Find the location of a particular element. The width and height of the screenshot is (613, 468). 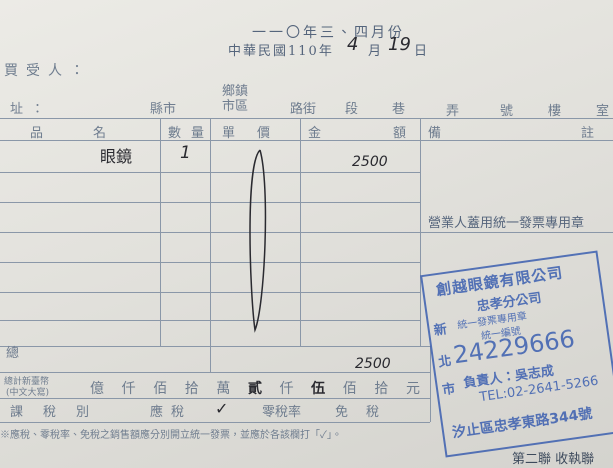

header-remarks: 備註 is located at coordinates (511, 133).